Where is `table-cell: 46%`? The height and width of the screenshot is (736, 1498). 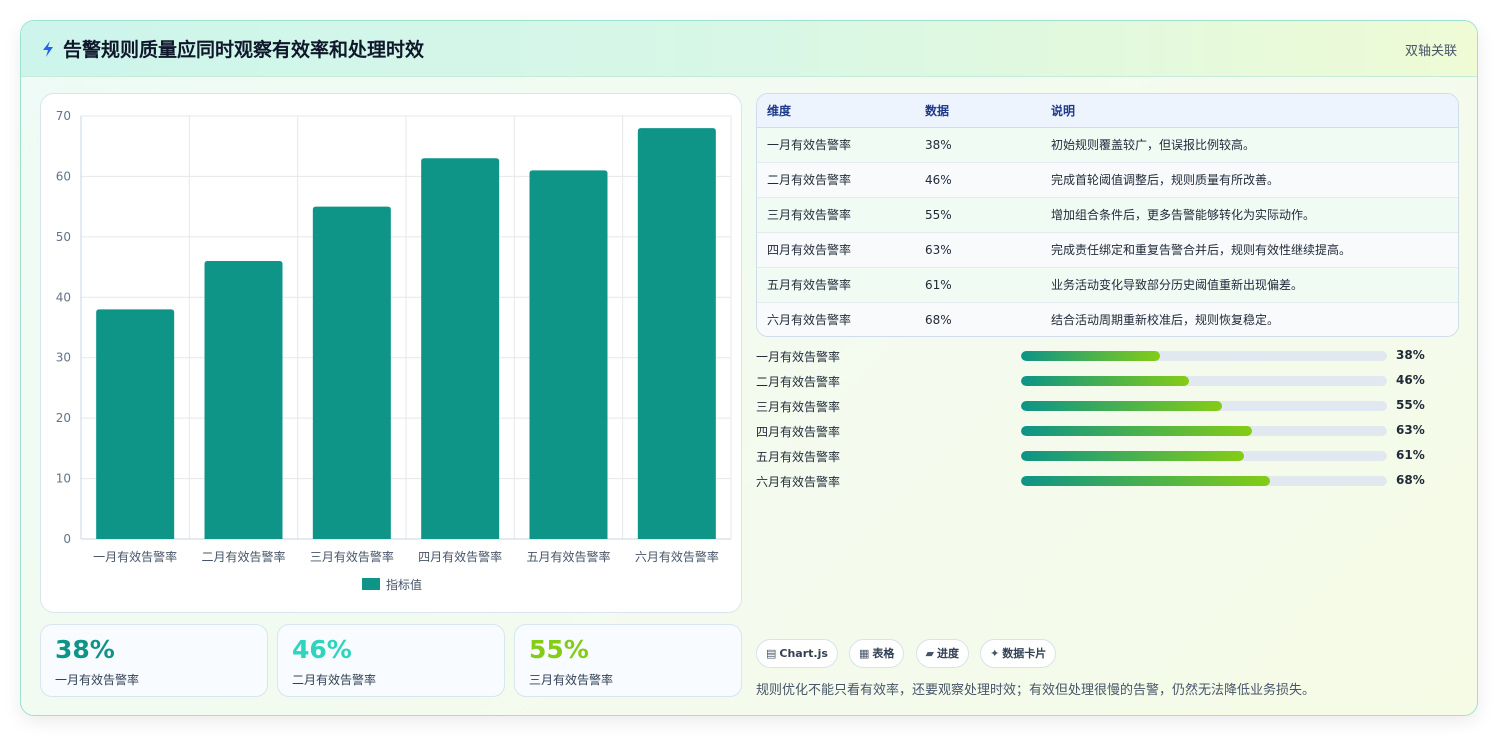 table-cell: 46% is located at coordinates (988, 180).